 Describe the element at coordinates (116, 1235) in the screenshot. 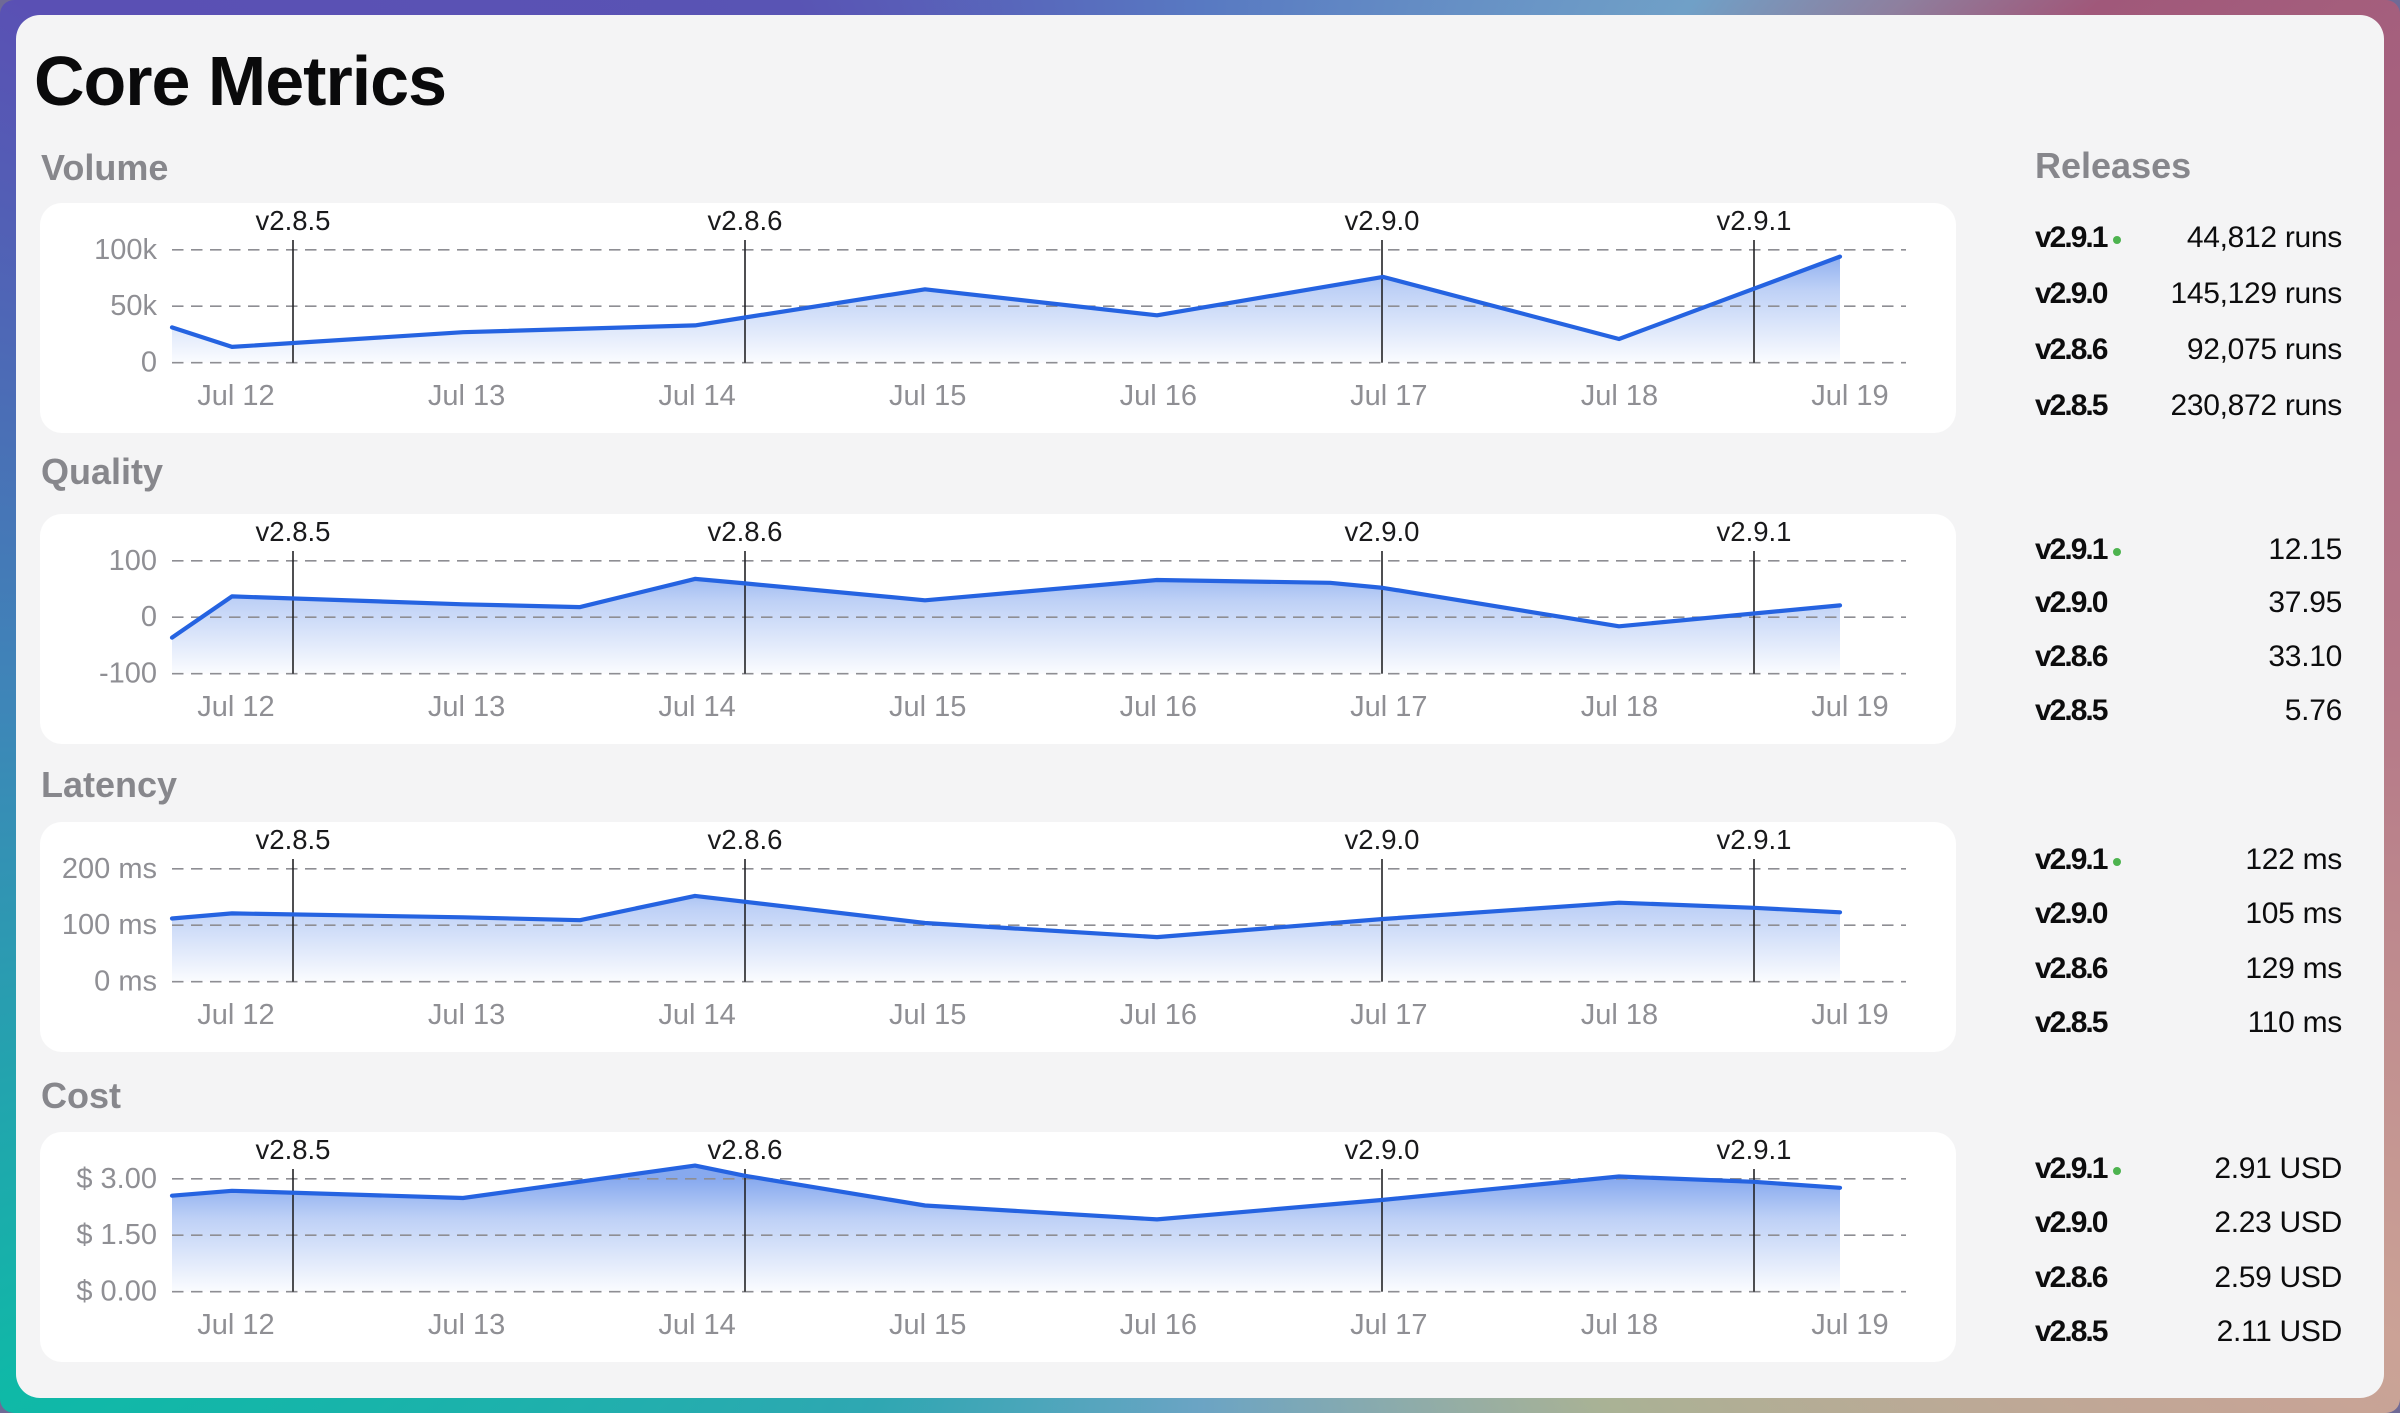

I see `svg-text: $ 1.50` at that location.